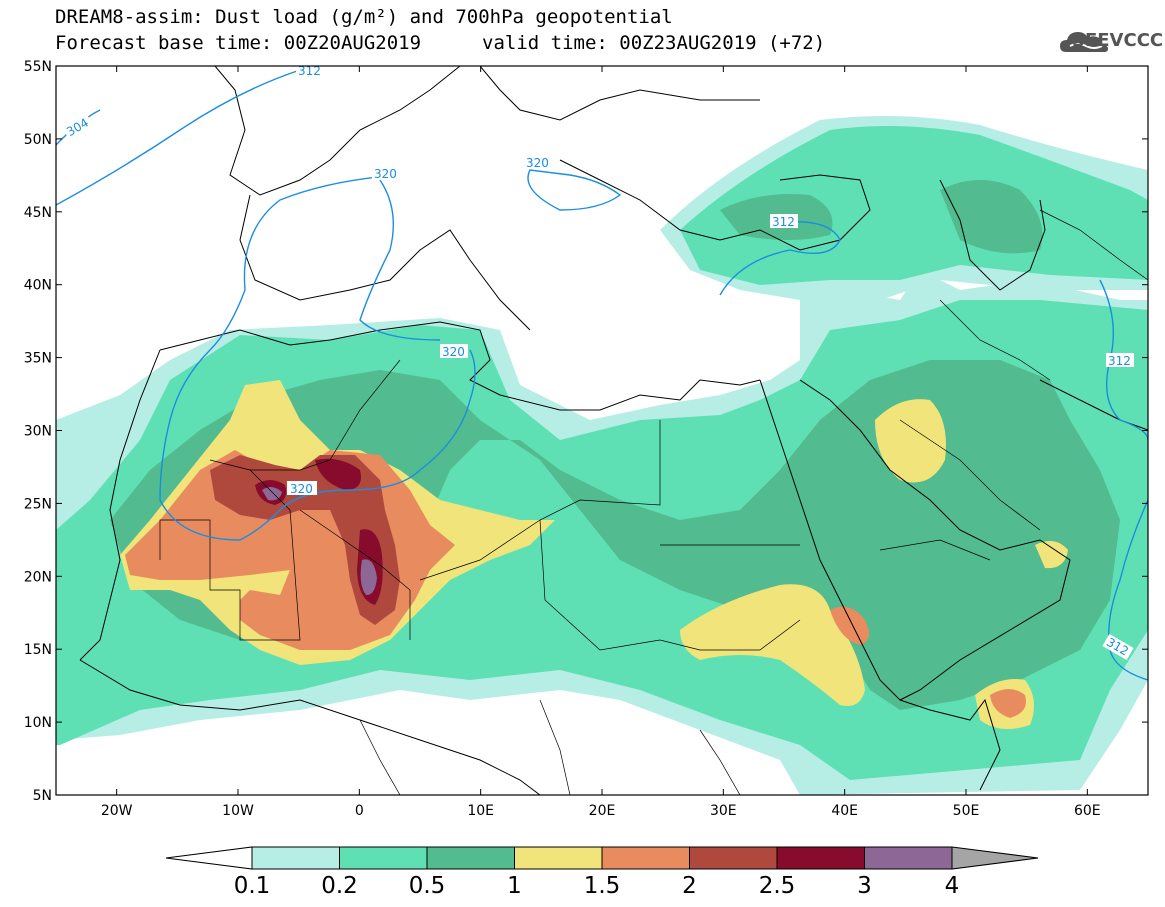 This screenshot has height=907, width=1165. I want to click on colorbar-label: 2.5, so click(777, 886).